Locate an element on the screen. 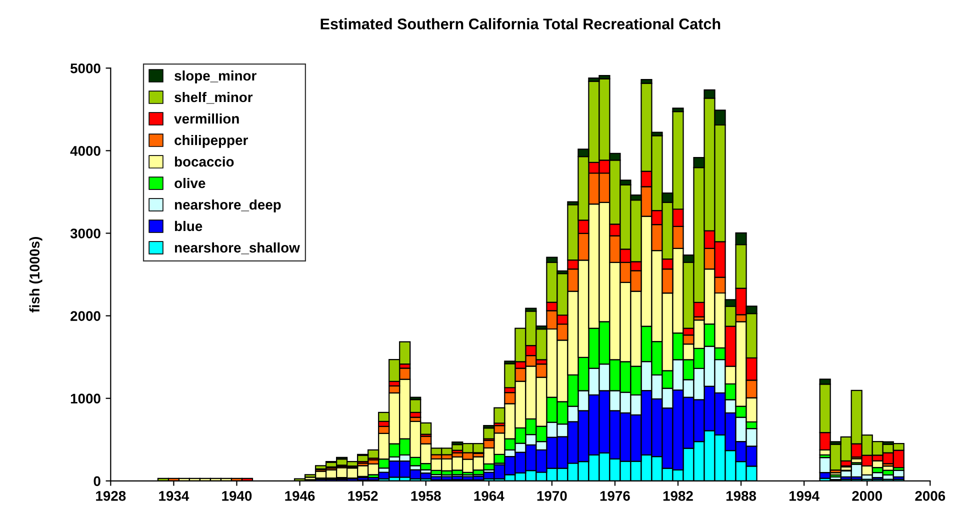 The image size is (954, 516). legend-label: nearshore_shallow is located at coordinates (237, 248).